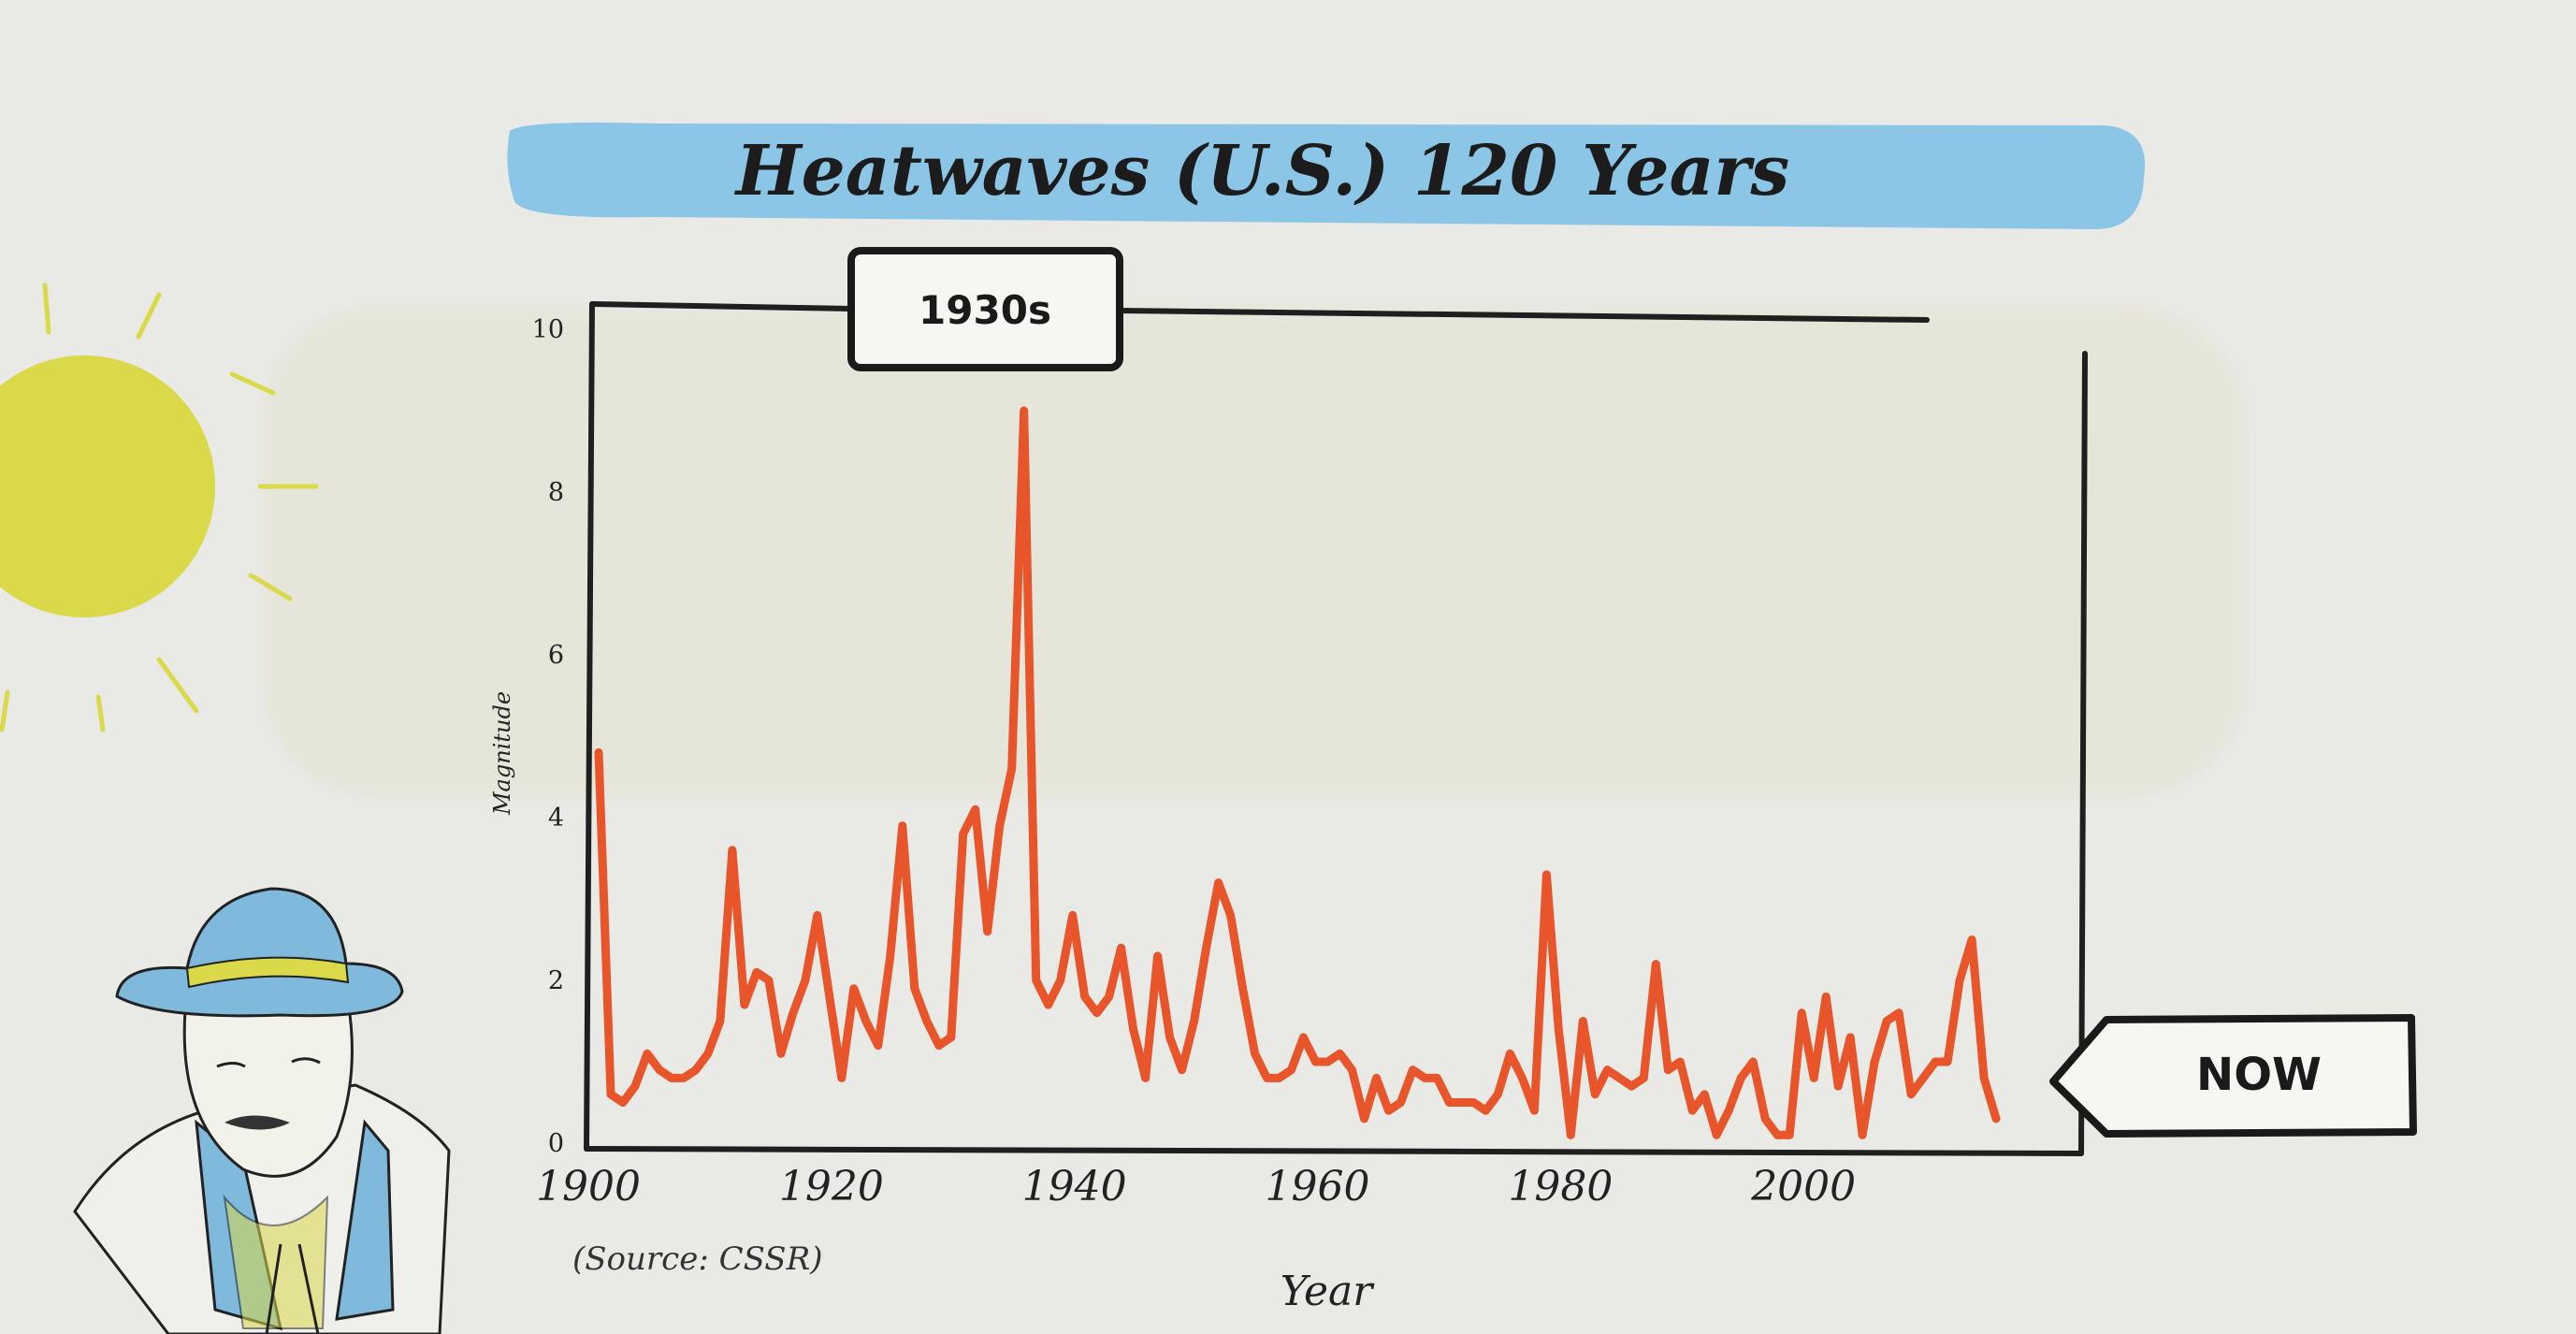 This screenshot has height=1334, width=2576. I want to click on farmer-illustration, so click(262, 1110).